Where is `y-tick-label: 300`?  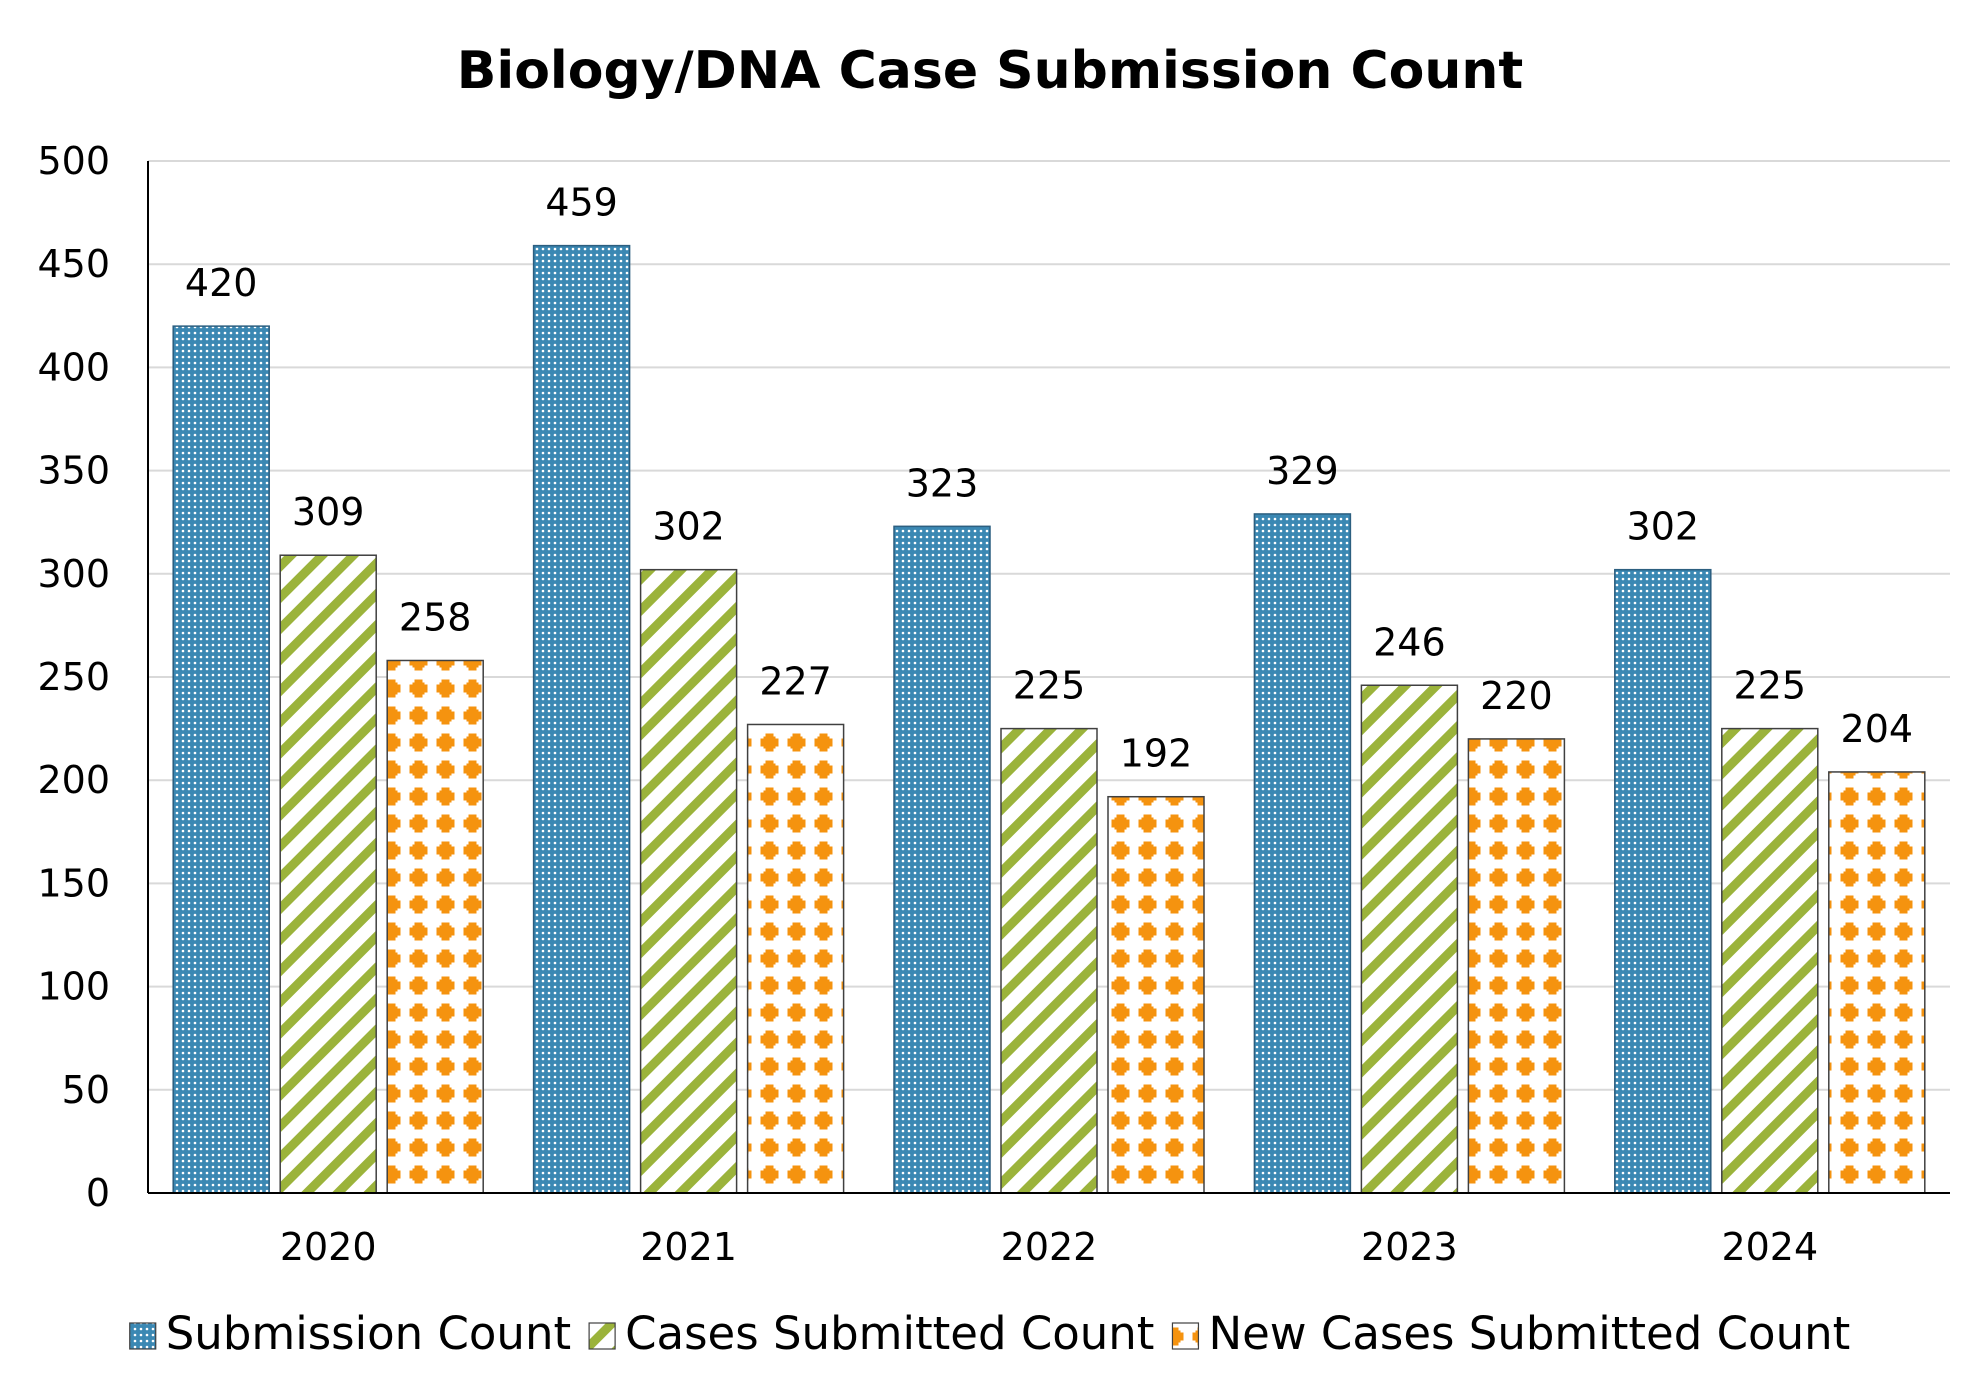 y-tick-label: 300 is located at coordinates (73, 574).